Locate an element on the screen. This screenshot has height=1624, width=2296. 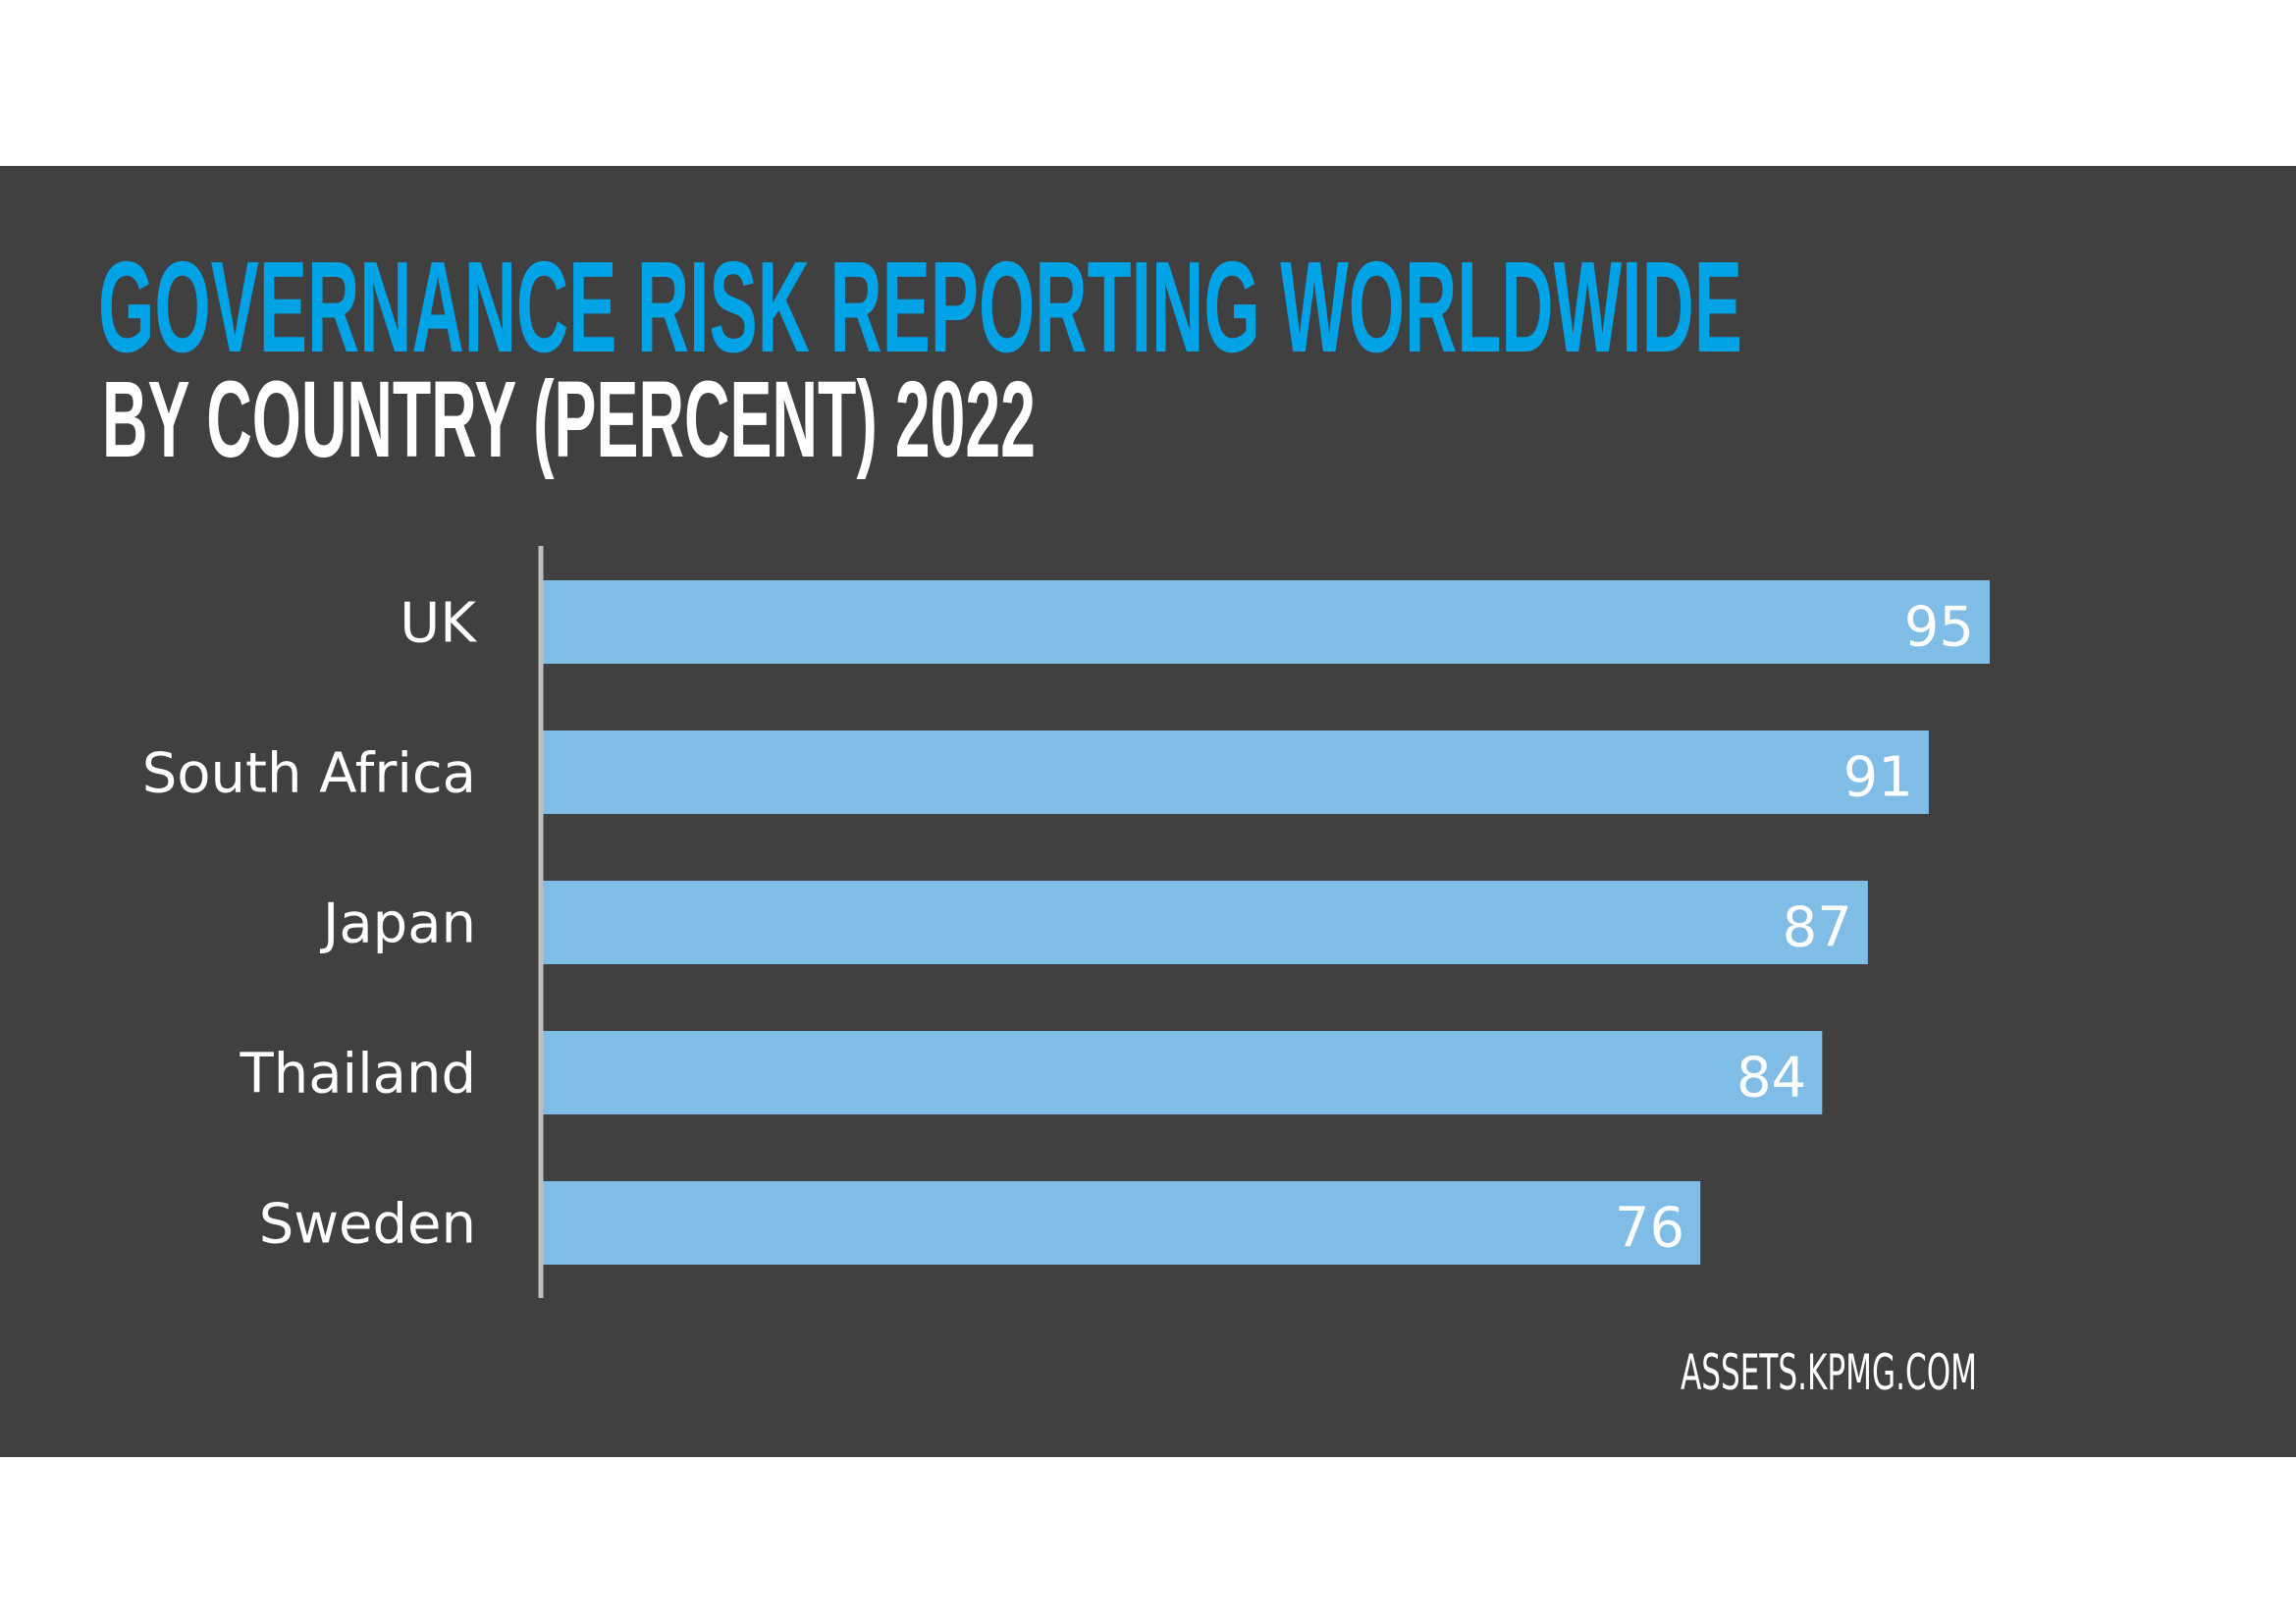
value-label: 91 is located at coordinates (1878, 778).